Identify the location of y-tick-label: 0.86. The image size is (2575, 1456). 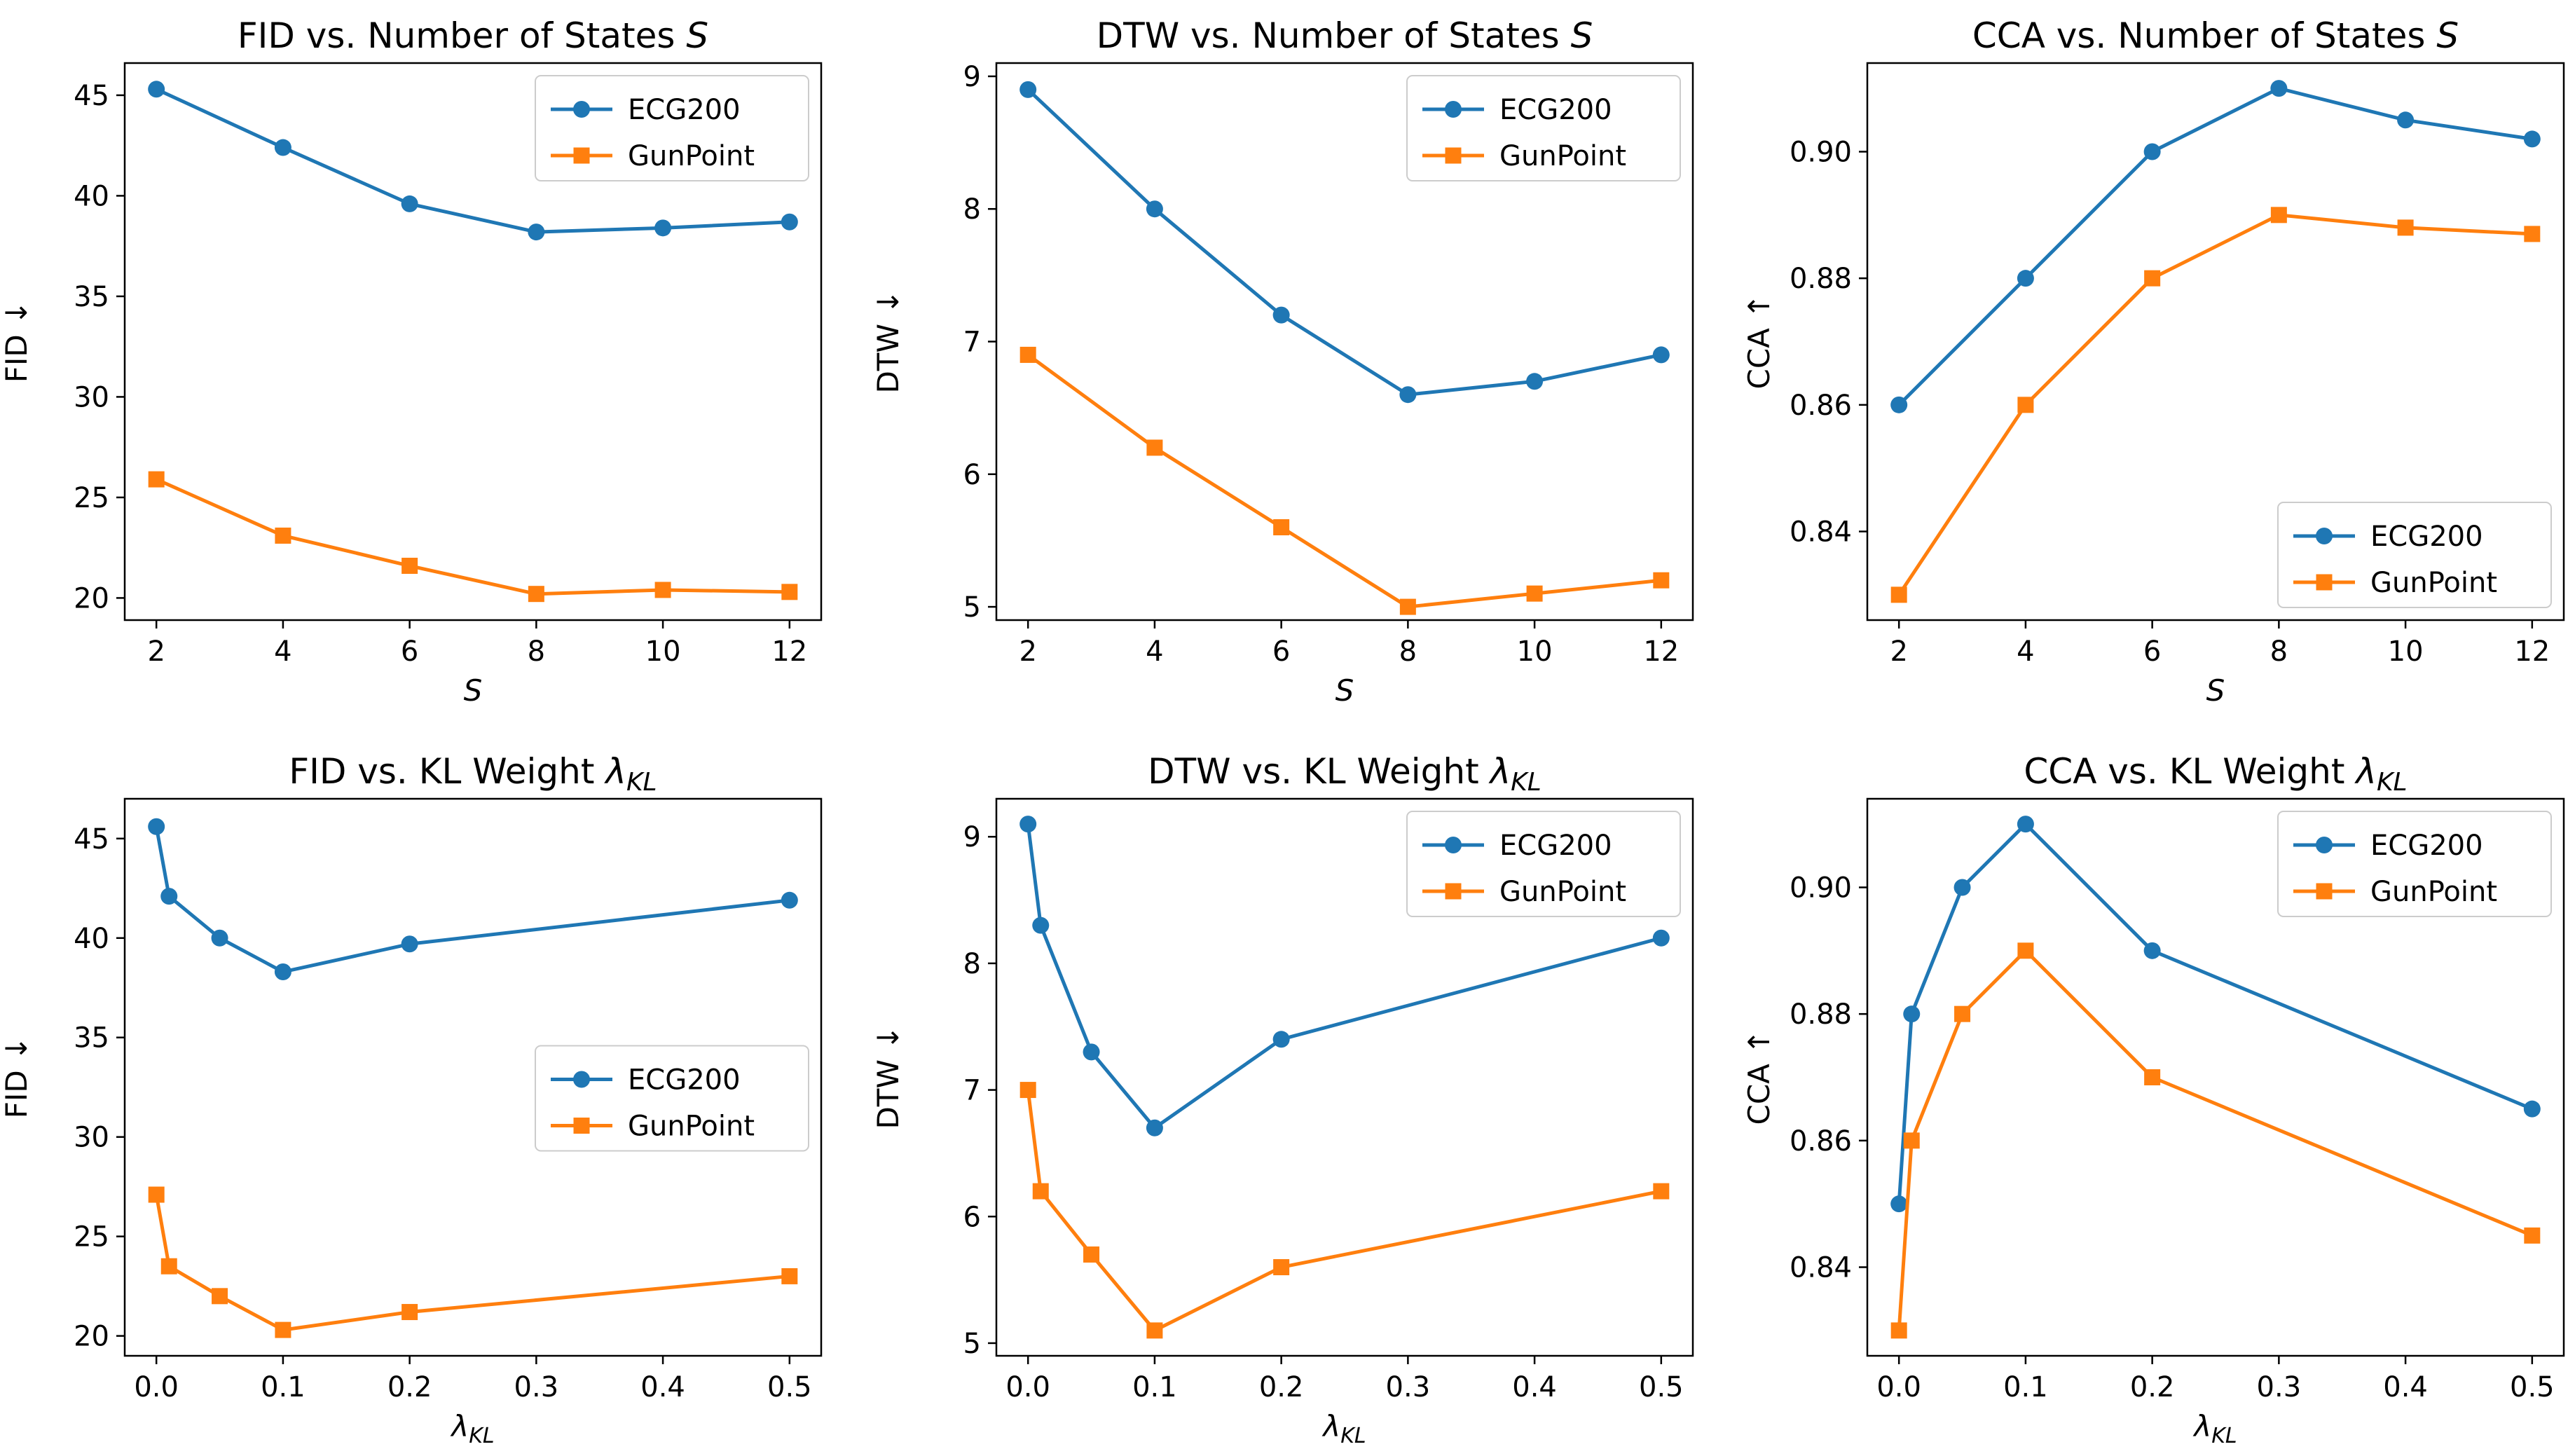
(1821, 1141).